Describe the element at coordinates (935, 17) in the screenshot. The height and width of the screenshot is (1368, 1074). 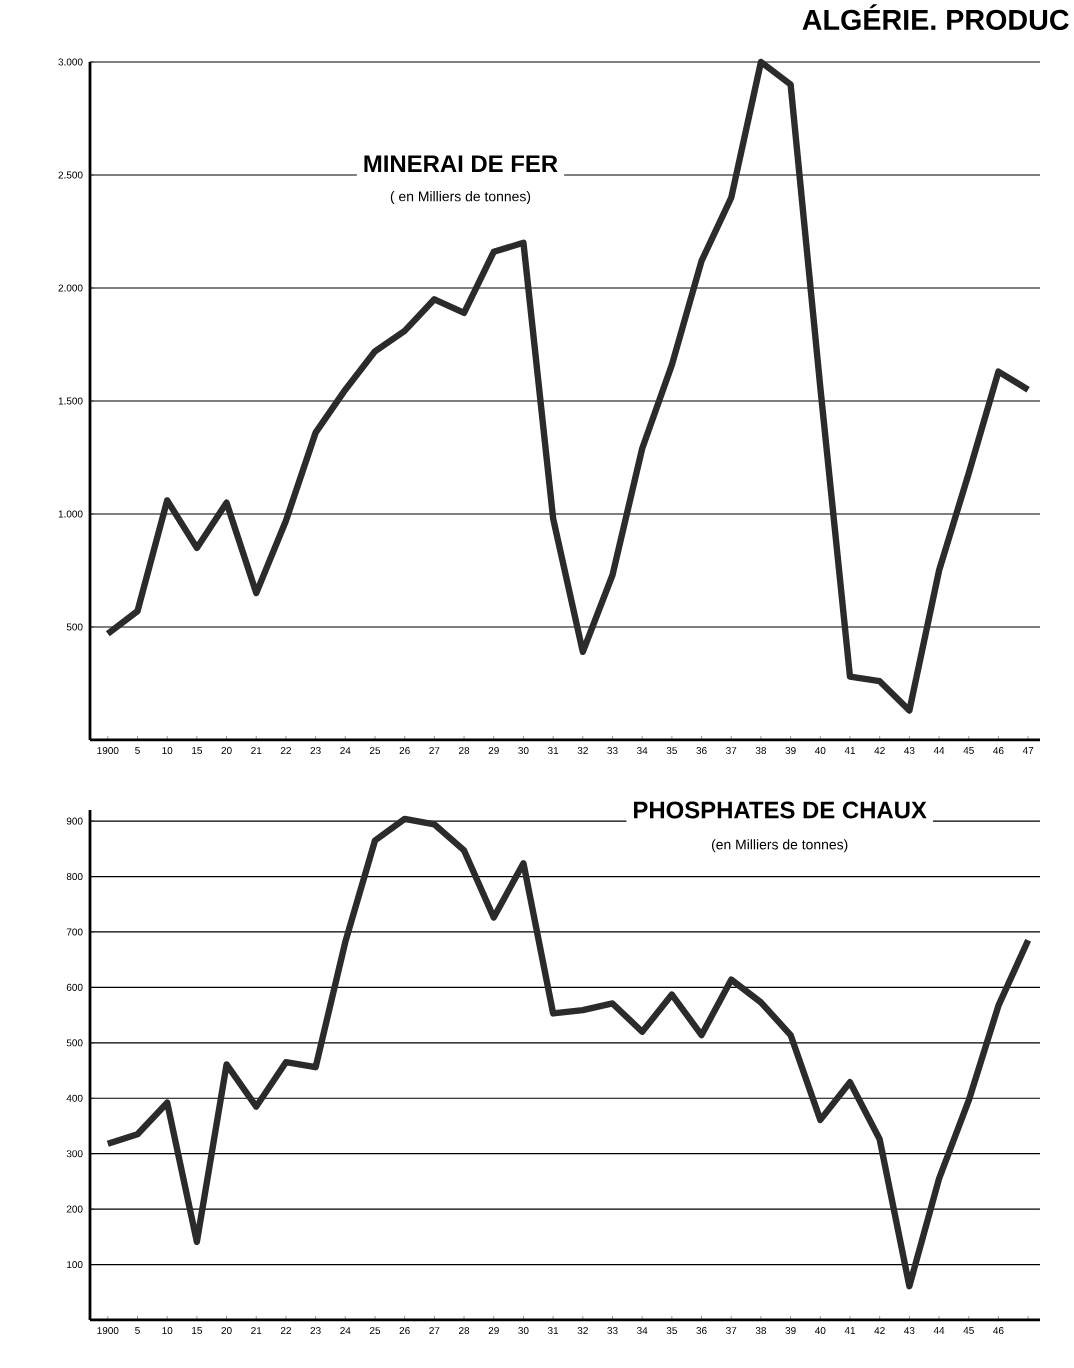
I see `text: ALGÉRIE. PRODUC` at that location.